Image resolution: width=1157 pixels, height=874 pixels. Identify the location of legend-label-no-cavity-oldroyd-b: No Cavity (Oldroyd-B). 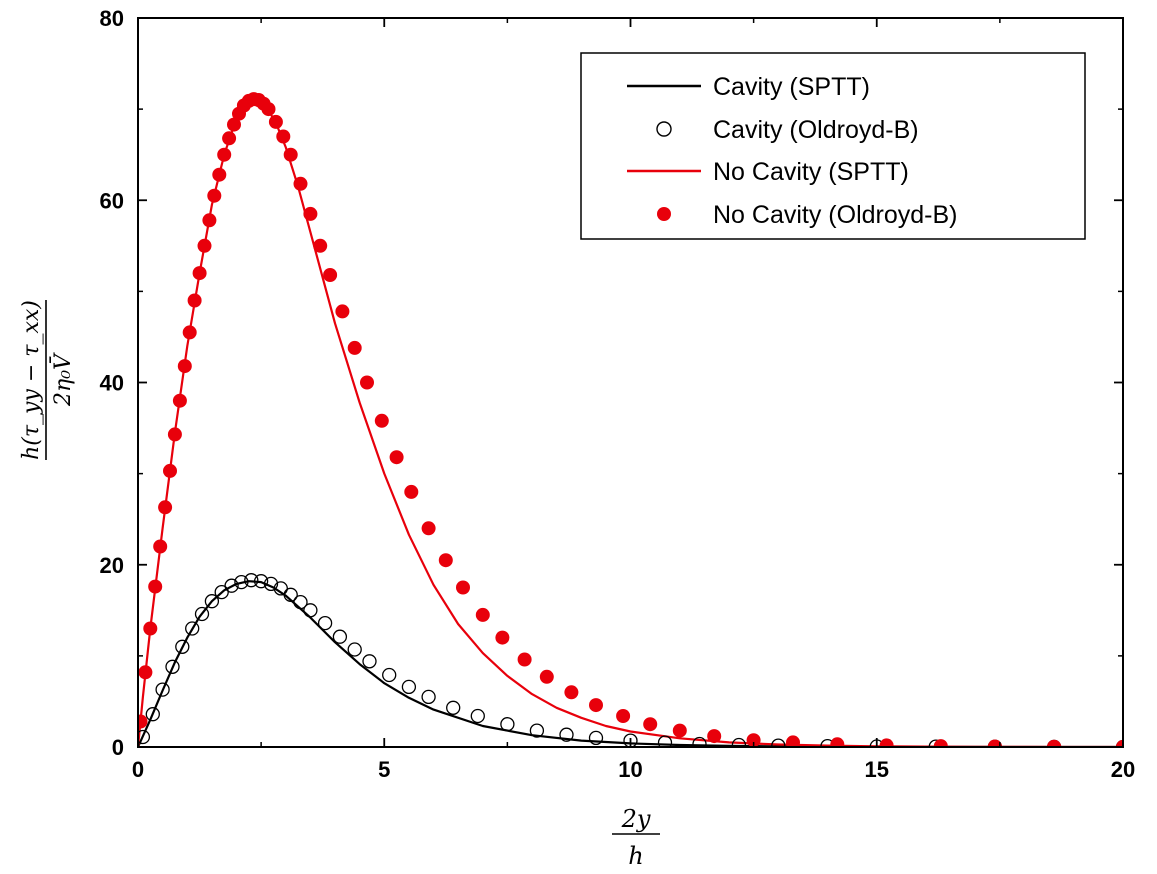
(835, 215).